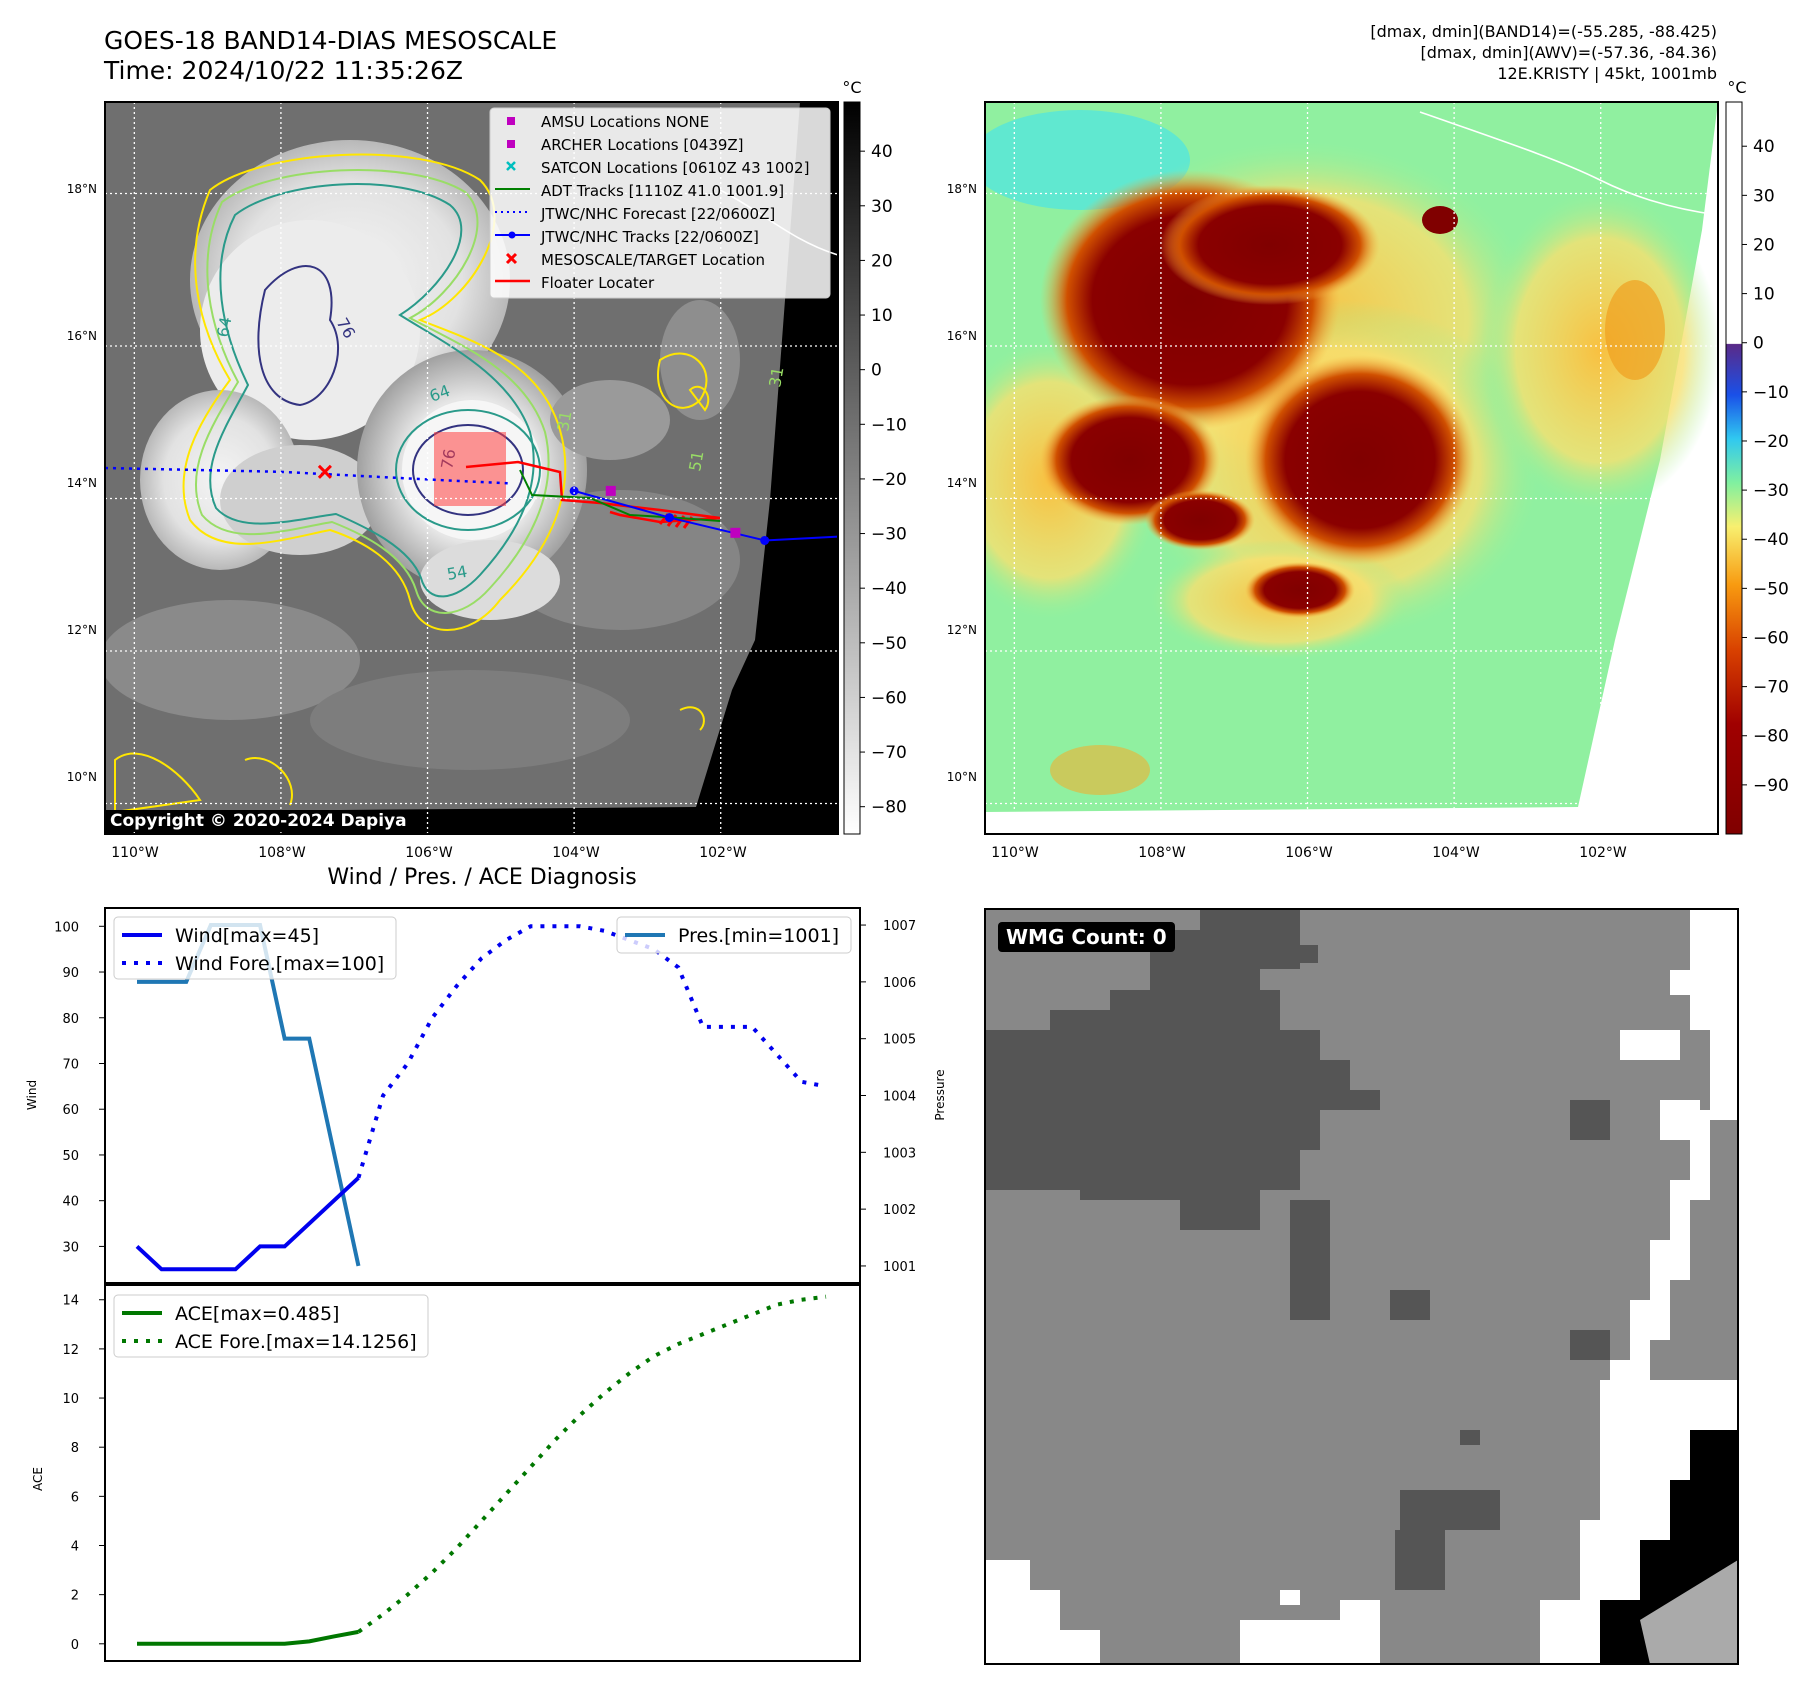  I want to click on ace-y-tick-label: 12, so click(70, 1350).